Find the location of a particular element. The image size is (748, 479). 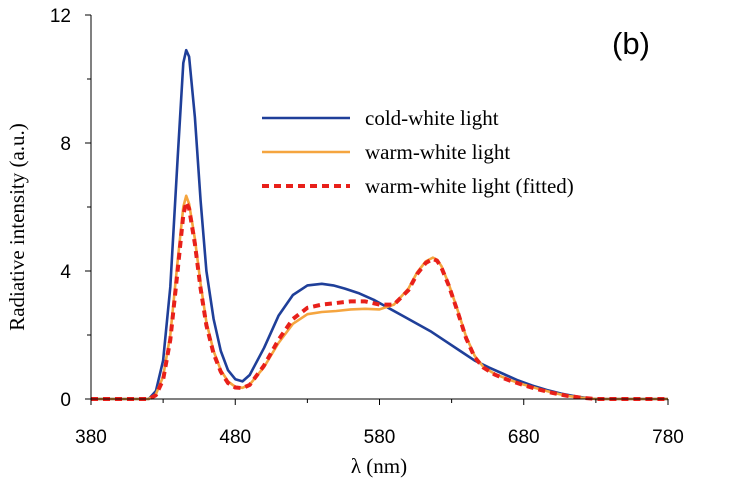

y-tick-label: 4 is located at coordinates (65, 272).